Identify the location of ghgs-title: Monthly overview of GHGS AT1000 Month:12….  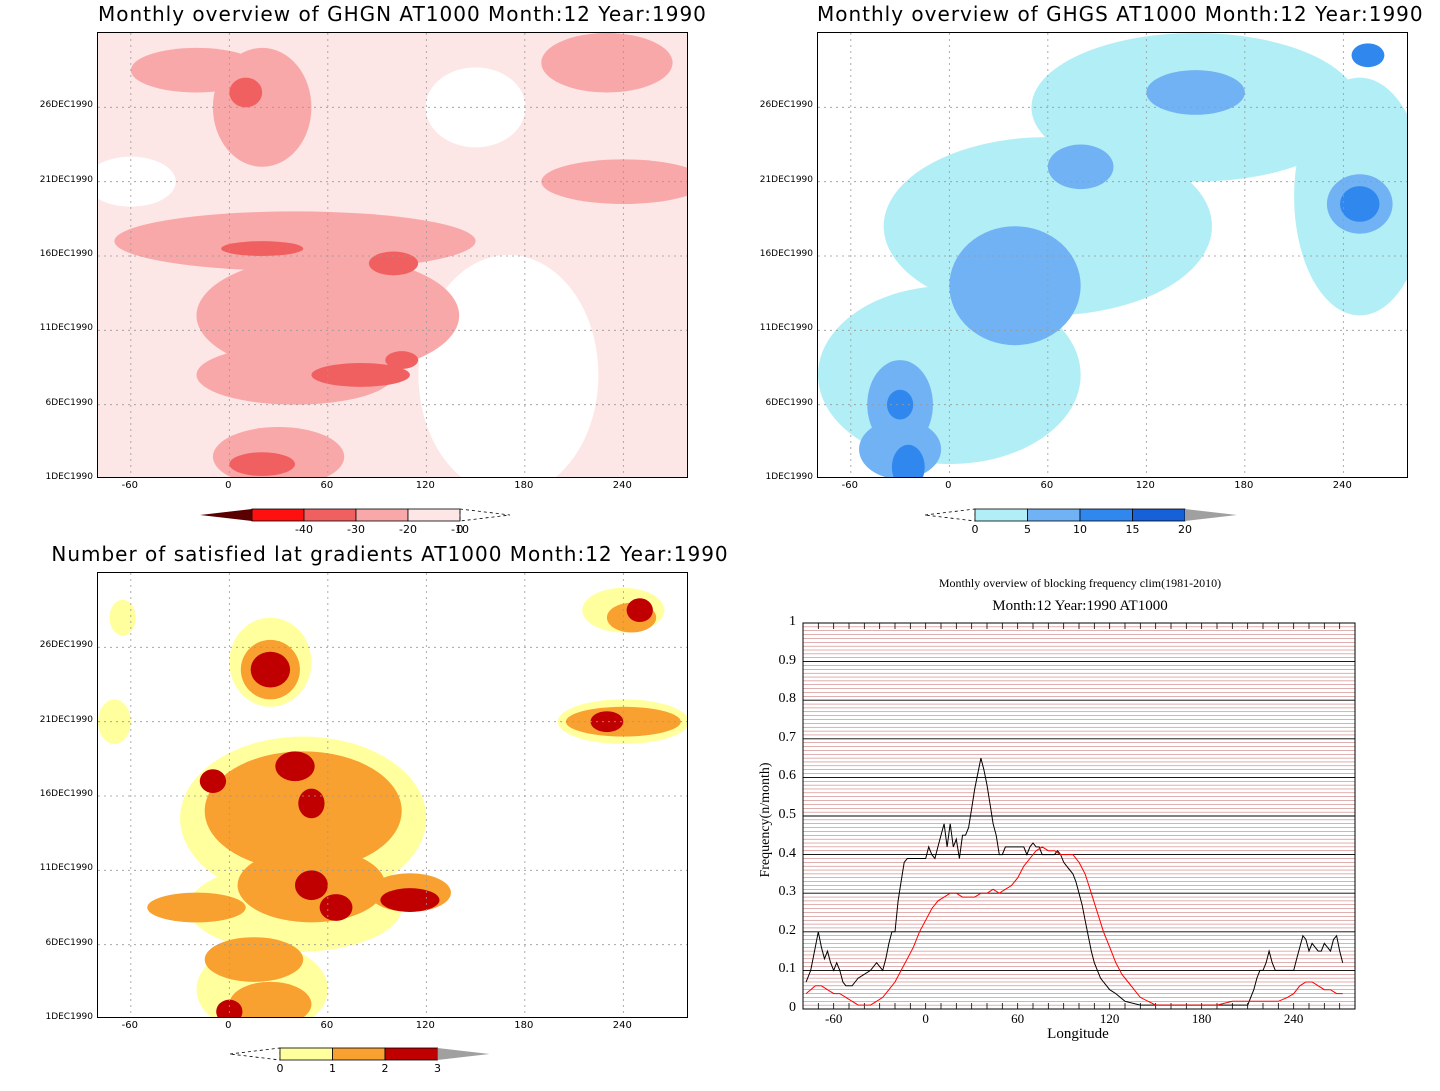
(1120, 14).